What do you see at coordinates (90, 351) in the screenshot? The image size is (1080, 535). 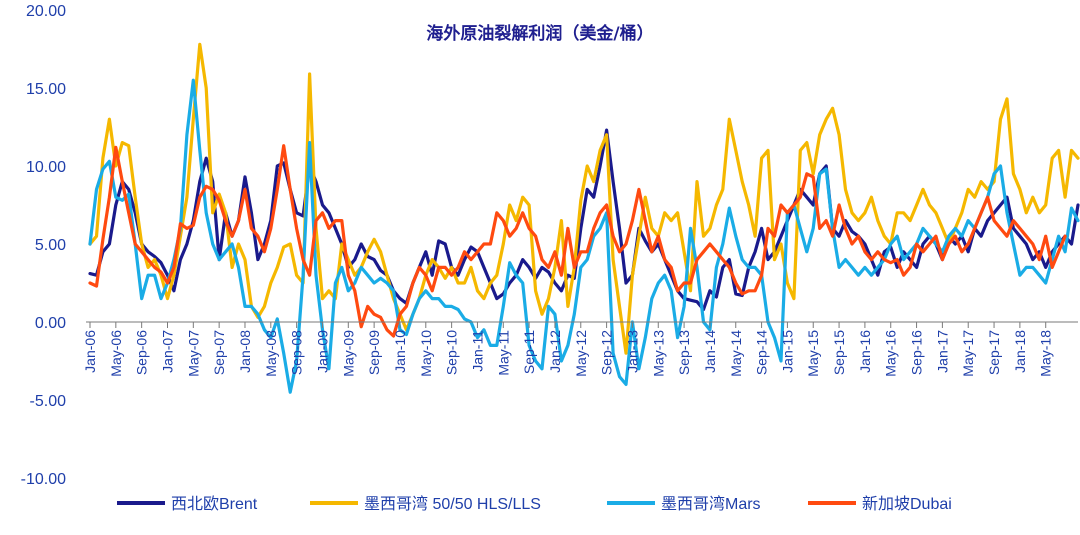 I see `x-tick-label: Jan-06` at bounding box center [90, 351].